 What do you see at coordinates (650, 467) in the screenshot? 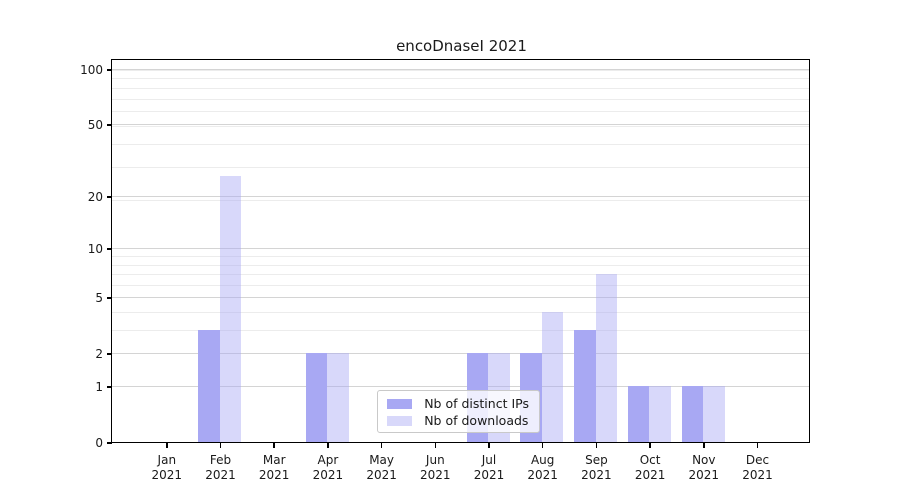
I see `x-tick-label-oct: Oct 2021` at bounding box center [650, 467].